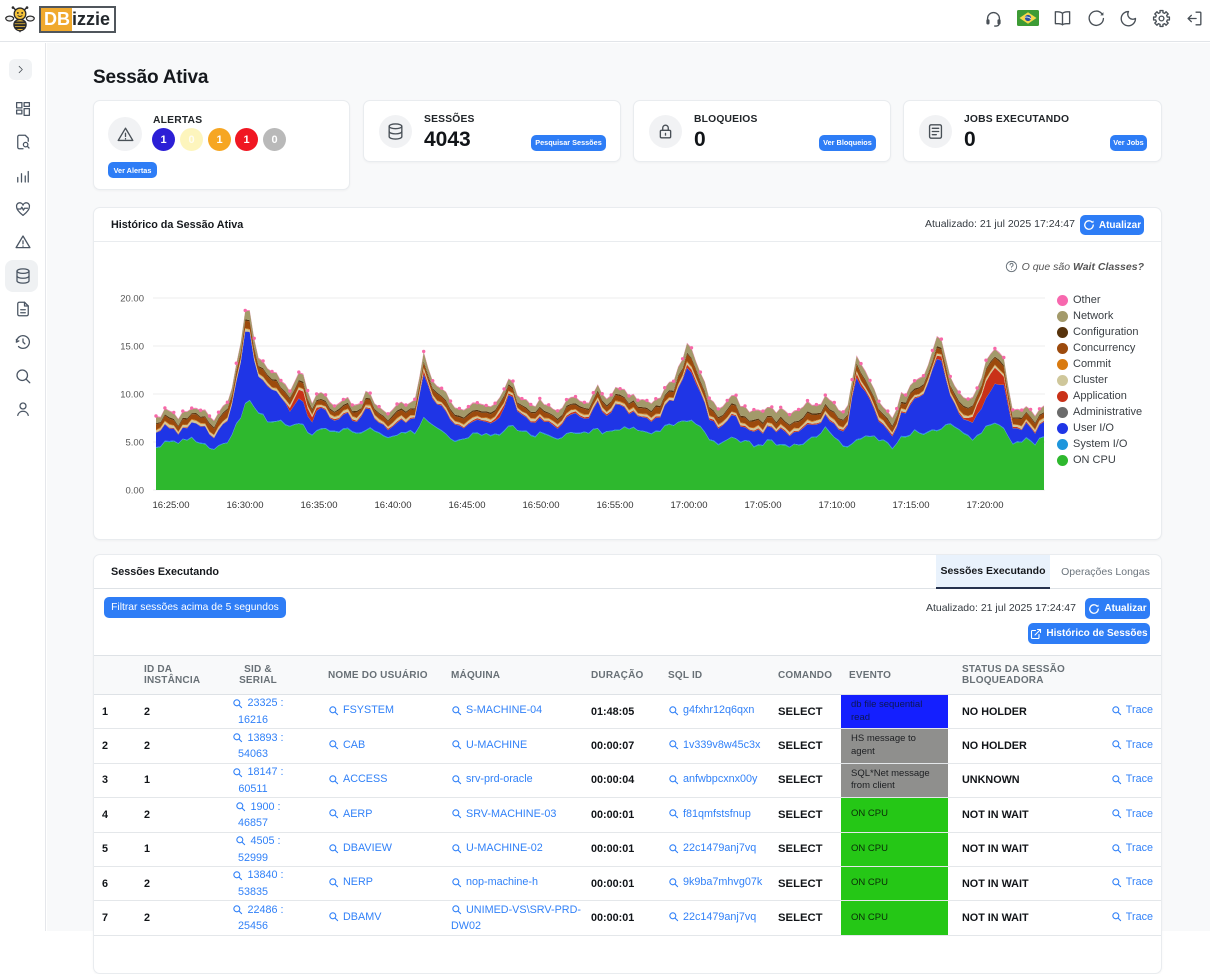  What do you see at coordinates (245, 505) in the screenshot?
I see `svg-text: 16:30:00` at bounding box center [245, 505].